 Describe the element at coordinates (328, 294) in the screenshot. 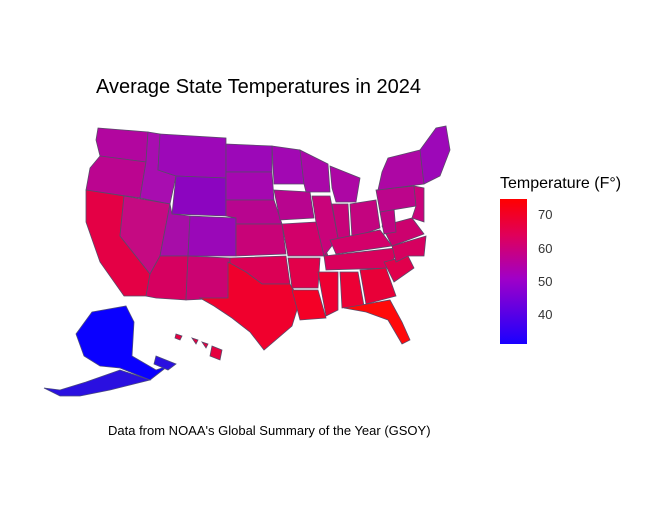

I see `state-mississippi` at that location.